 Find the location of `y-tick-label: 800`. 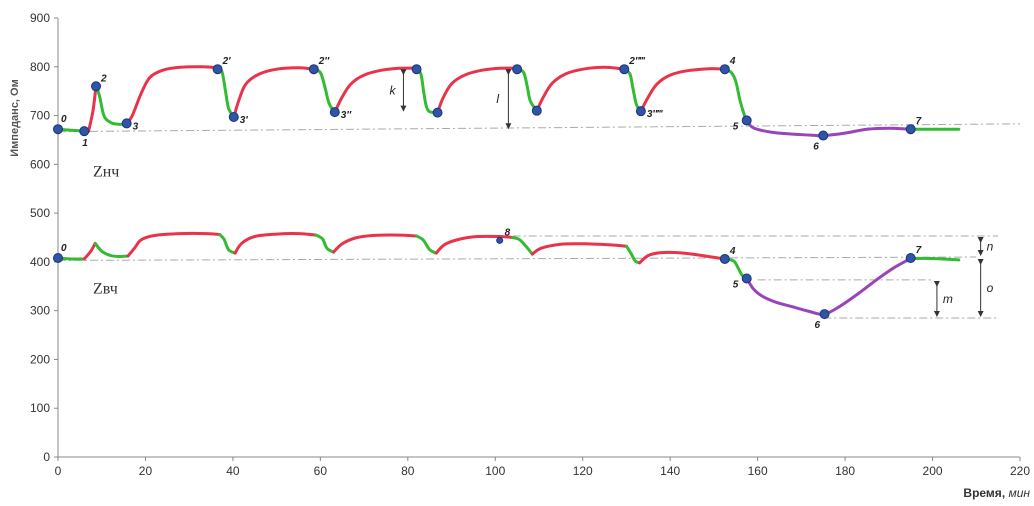

y-tick-label: 800 is located at coordinates (40, 67).